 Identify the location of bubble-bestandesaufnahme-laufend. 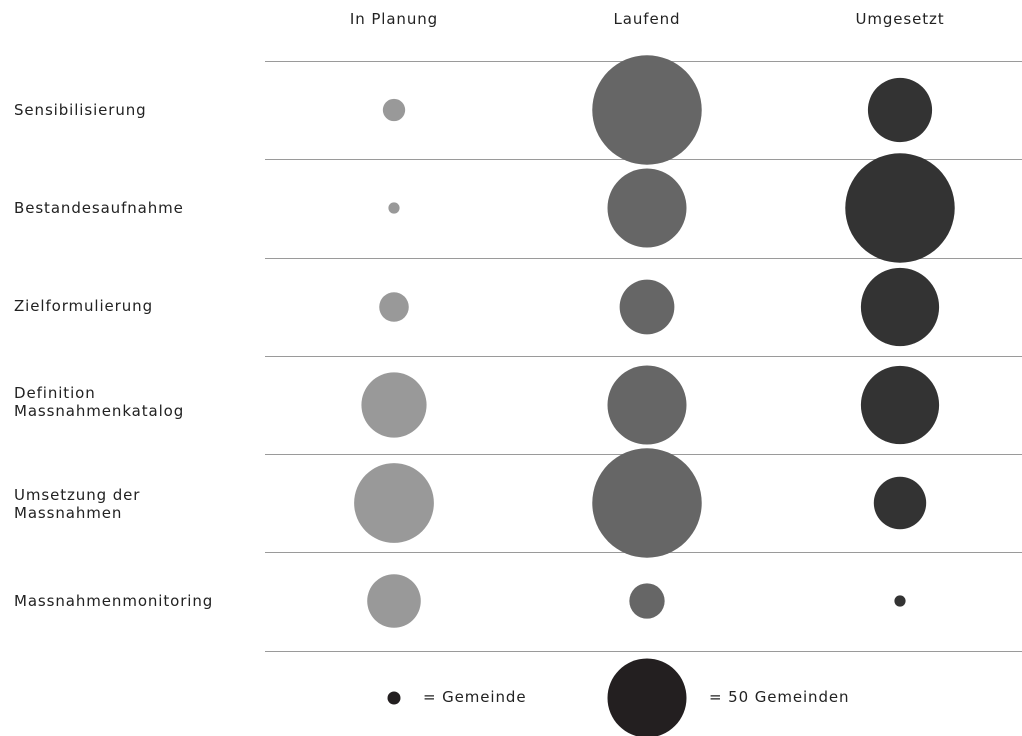
(647, 208).